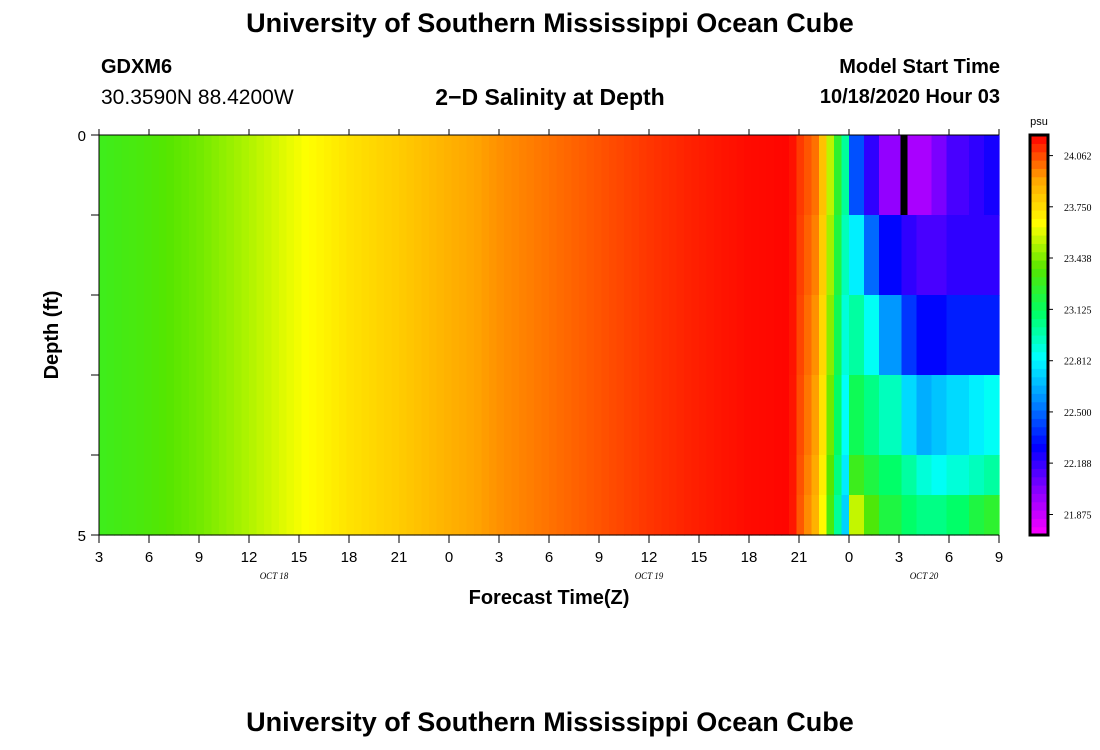  What do you see at coordinates (909, 97) in the screenshot?
I see `model-start-value: 10/18/2020 Hour 03` at bounding box center [909, 97].